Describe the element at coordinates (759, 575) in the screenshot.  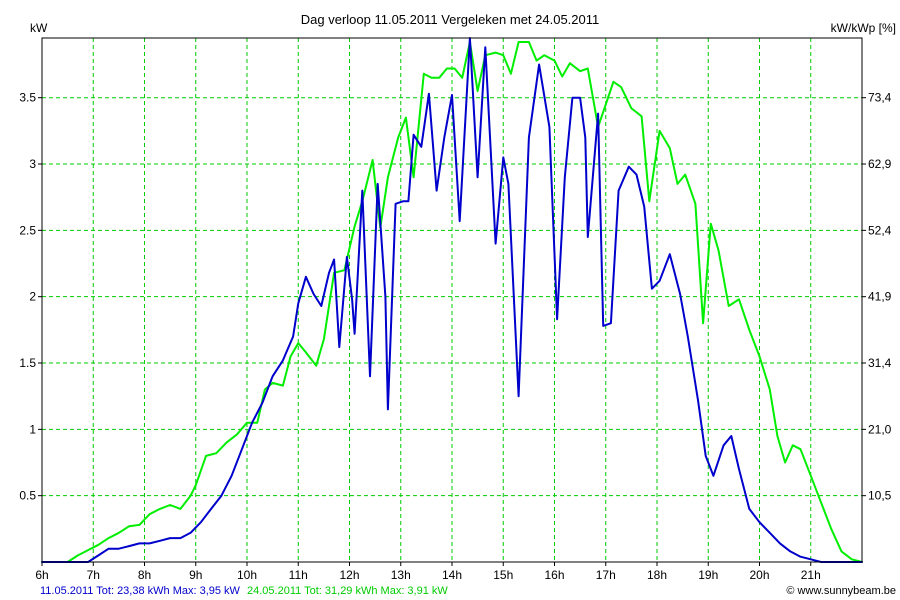
I see `x-tick-label: 20h` at that location.